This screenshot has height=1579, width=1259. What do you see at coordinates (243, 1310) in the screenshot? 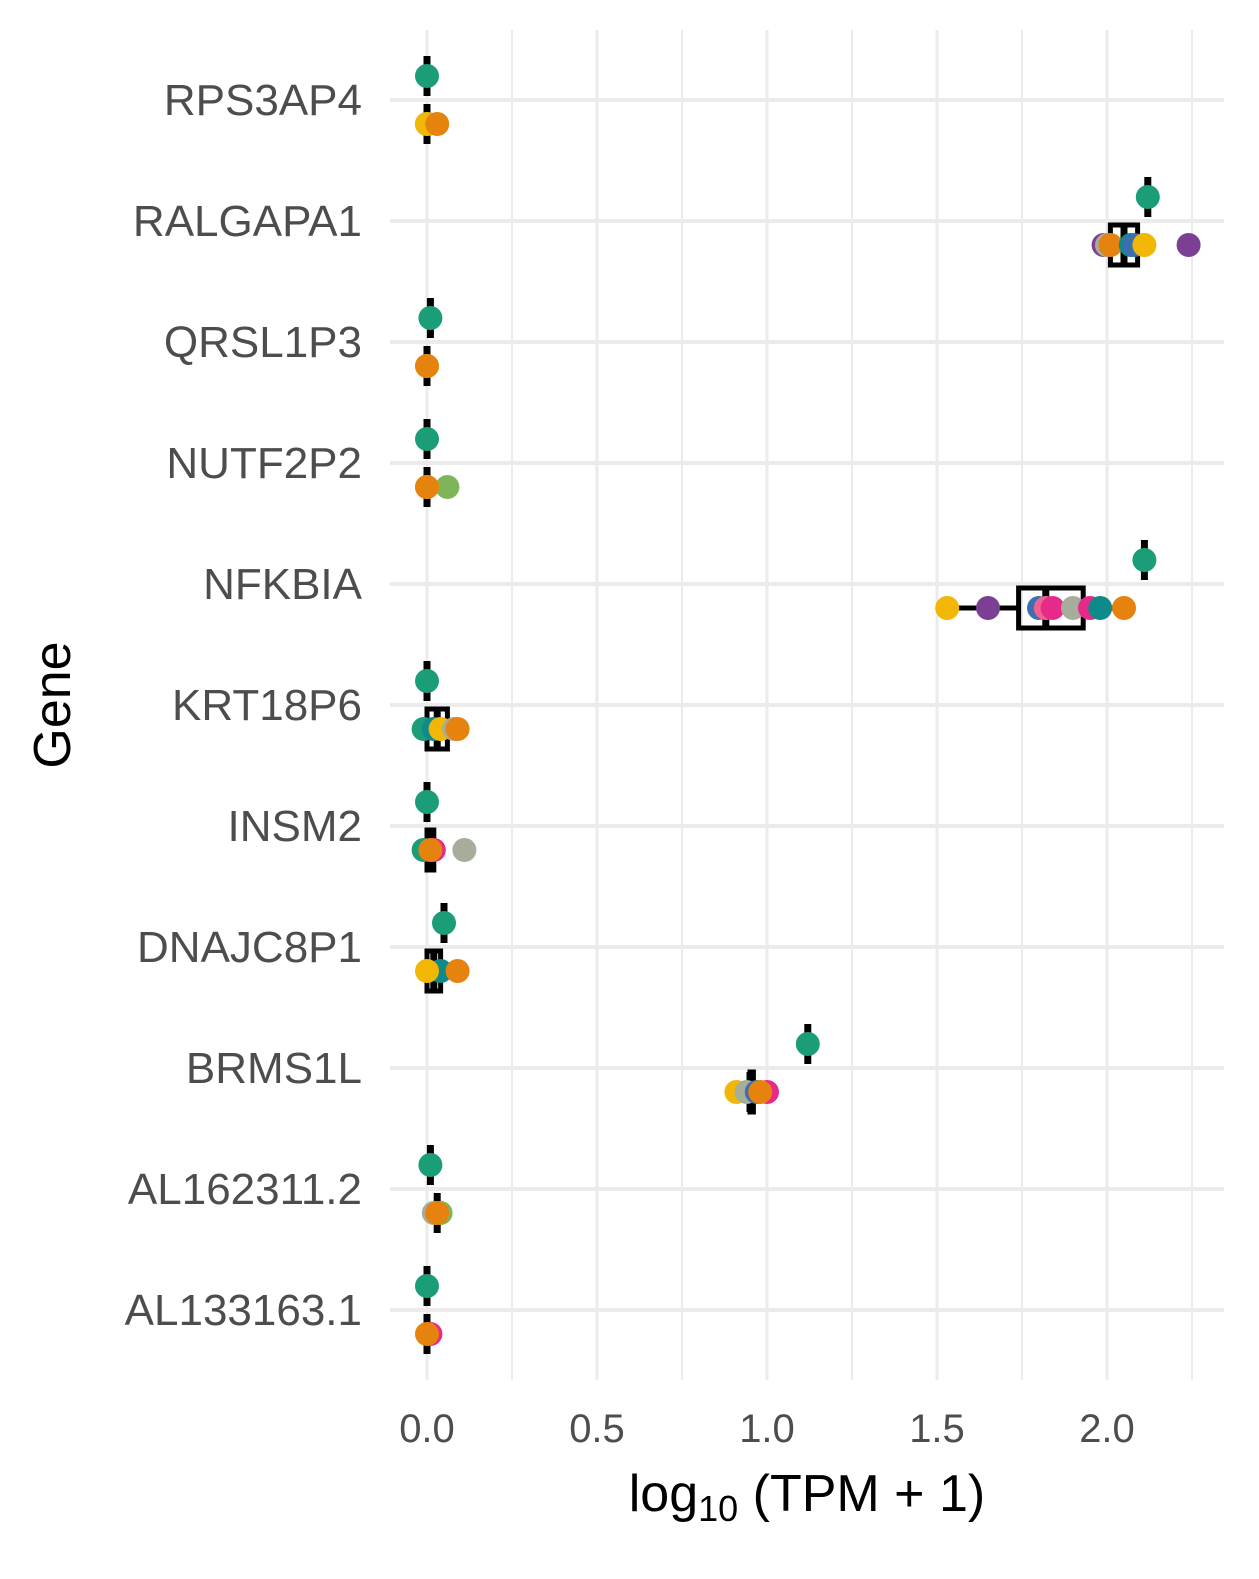
I see `y-tick-label: AL133163.1` at bounding box center [243, 1310].